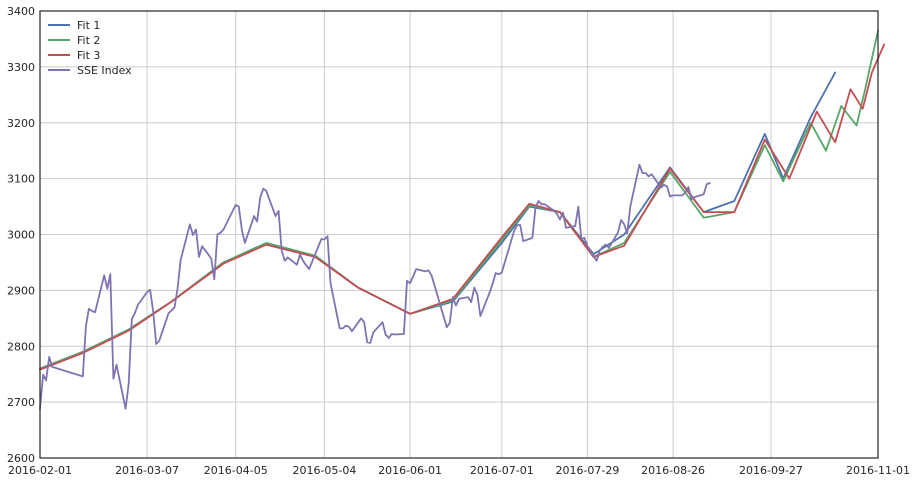 The height and width of the screenshot is (482, 913). Describe the element at coordinates (21, 402) in the screenshot. I see `y-tick-label: 2700` at that location.